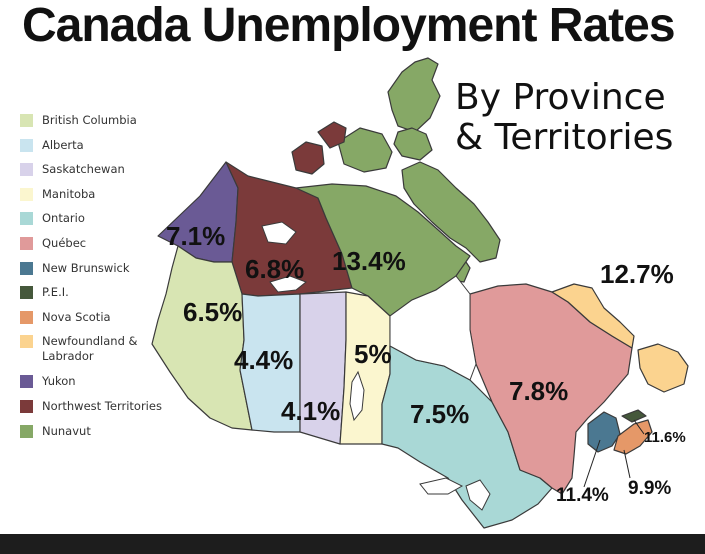  I want to click on lake-winnipeg, so click(357, 396).